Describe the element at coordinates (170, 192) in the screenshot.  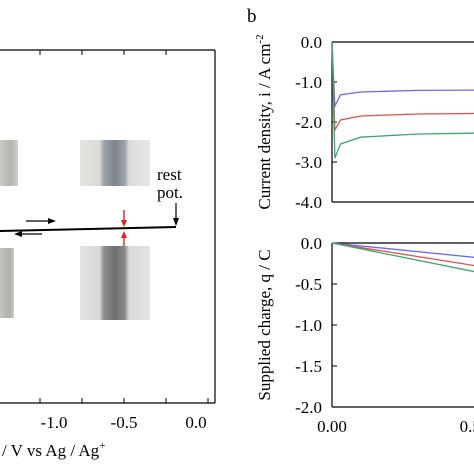
I see `pot-label: pot.` at that location.